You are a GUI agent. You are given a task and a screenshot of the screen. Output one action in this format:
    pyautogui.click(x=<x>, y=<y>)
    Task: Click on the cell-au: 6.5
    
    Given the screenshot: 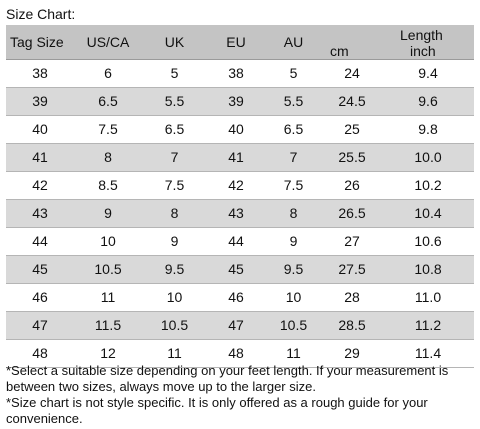 What is the action you would take?
    pyautogui.click(x=293, y=129)
    